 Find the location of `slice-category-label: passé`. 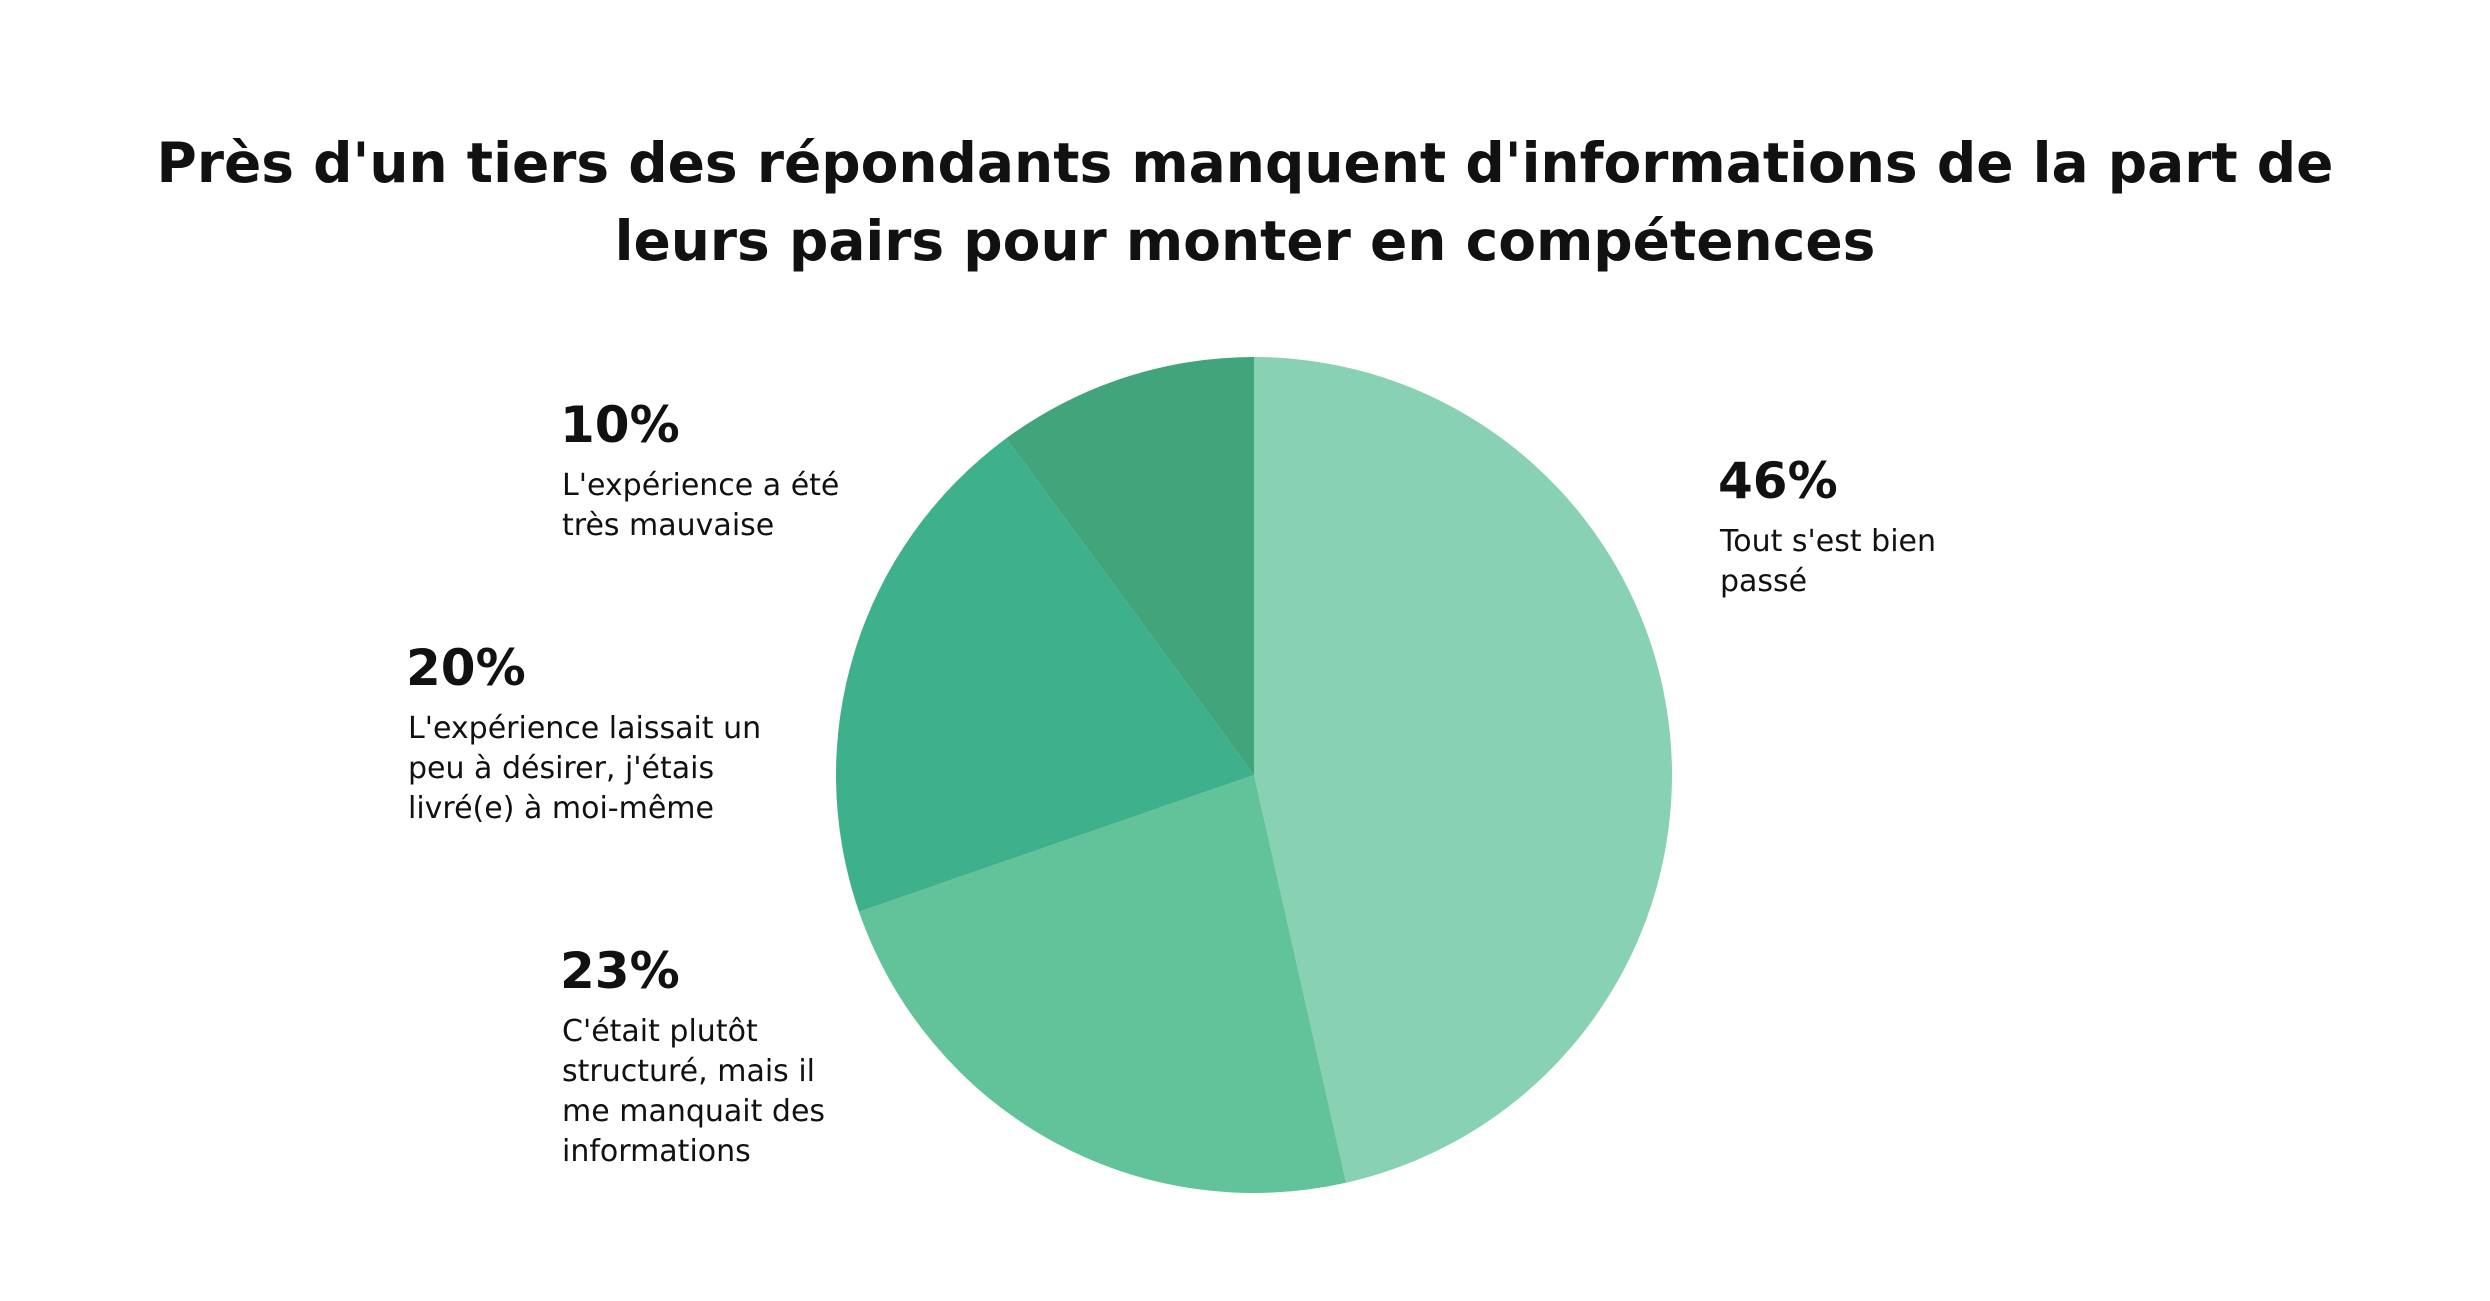

slice-category-label: passé is located at coordinates (1763, 581).